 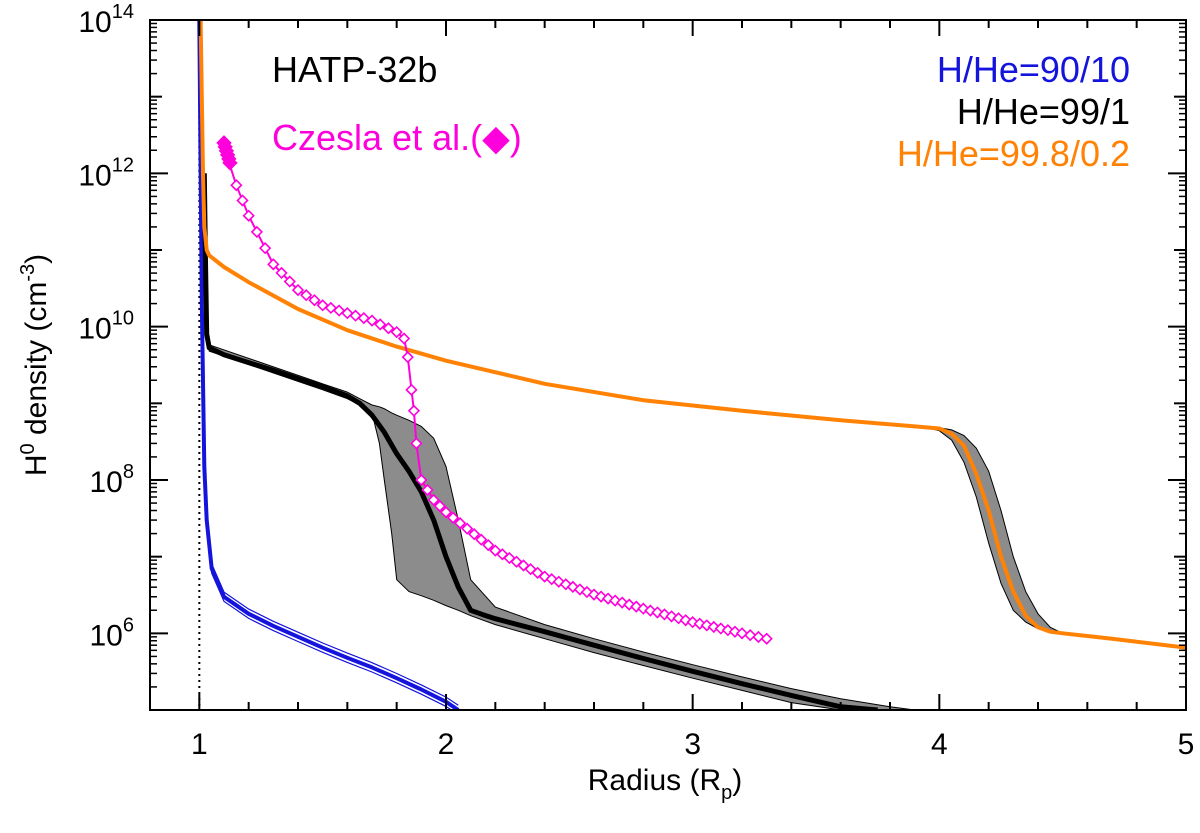 I want to click on y-tick-label: 10¹⁰, so click(x=106, y=327).